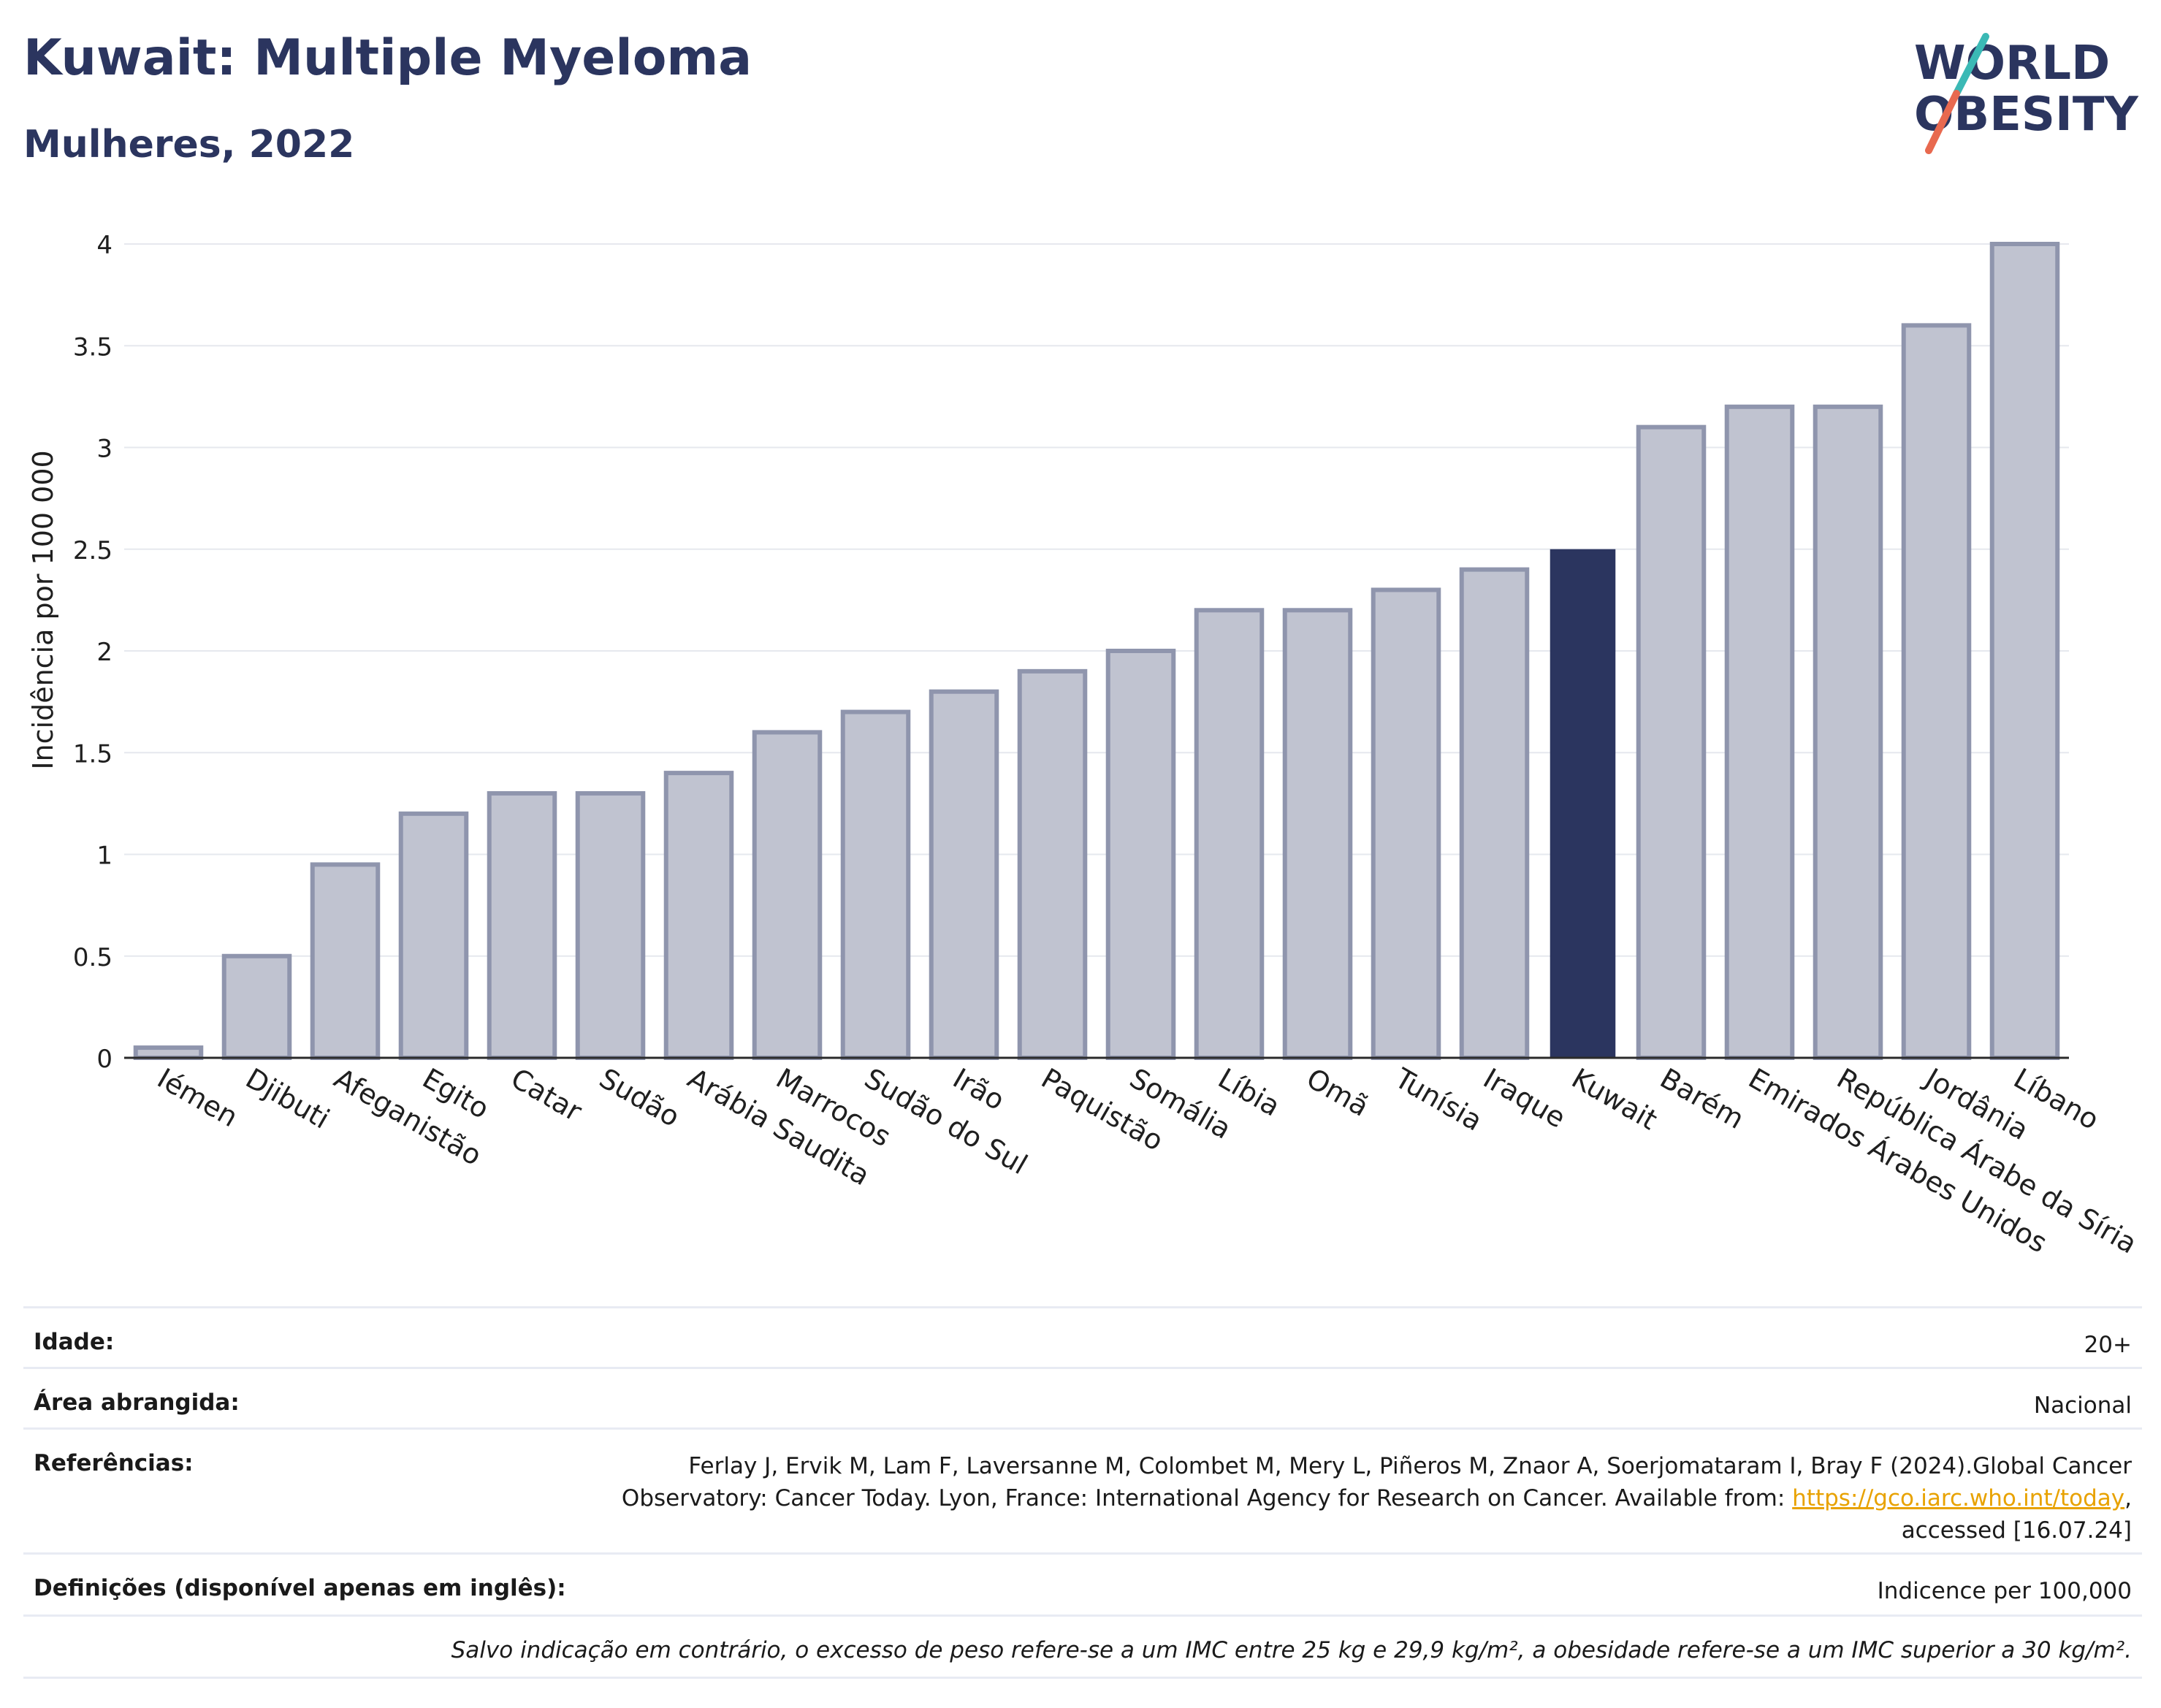 The width and height of the screenshot is (2161, 1708). Describe the element at coordinates (114, 1463) in the screenshot. I see `references-label: Referências:` at that location.